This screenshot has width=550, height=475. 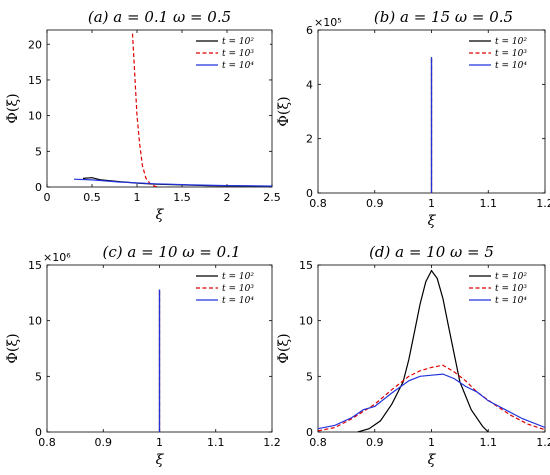 What do you see at coordinates (92, 197) in the screenshot?
I see `x-tick-label: 0.5` at bounding box center [92, 197].